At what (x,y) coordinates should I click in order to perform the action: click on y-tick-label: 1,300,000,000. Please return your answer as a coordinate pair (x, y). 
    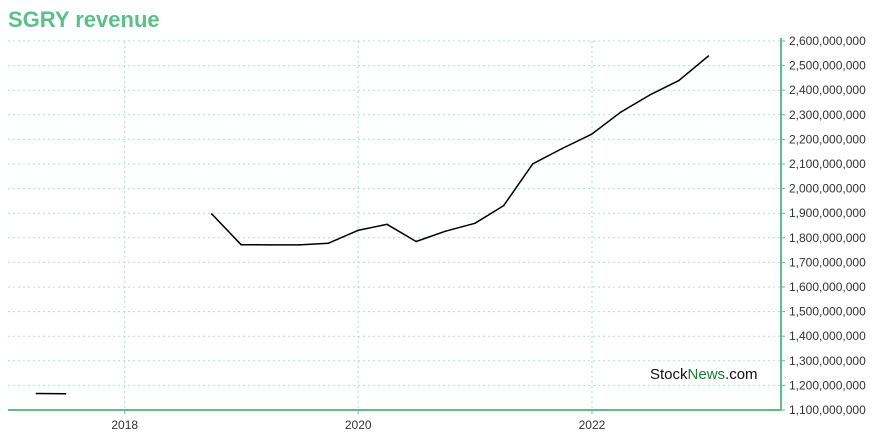
    Looking at the image, I should click on (827, 361).